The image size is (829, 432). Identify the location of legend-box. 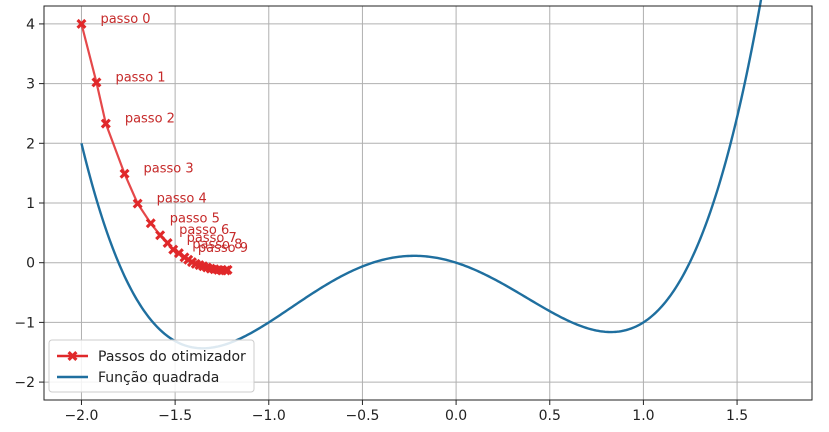
(151, 366).